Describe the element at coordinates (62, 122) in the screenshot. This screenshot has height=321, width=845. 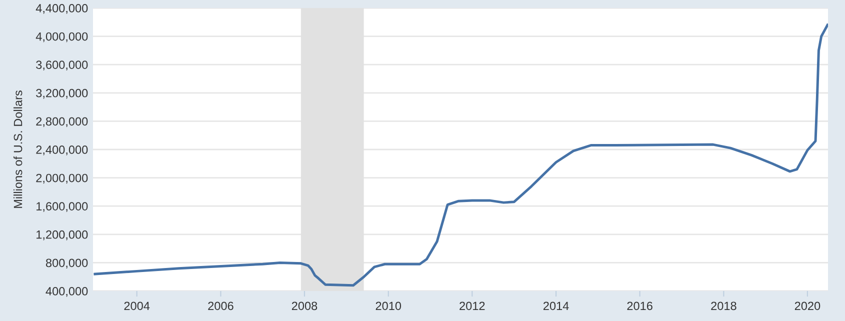
I see `y-tick-label: 2,800,000` at that location.